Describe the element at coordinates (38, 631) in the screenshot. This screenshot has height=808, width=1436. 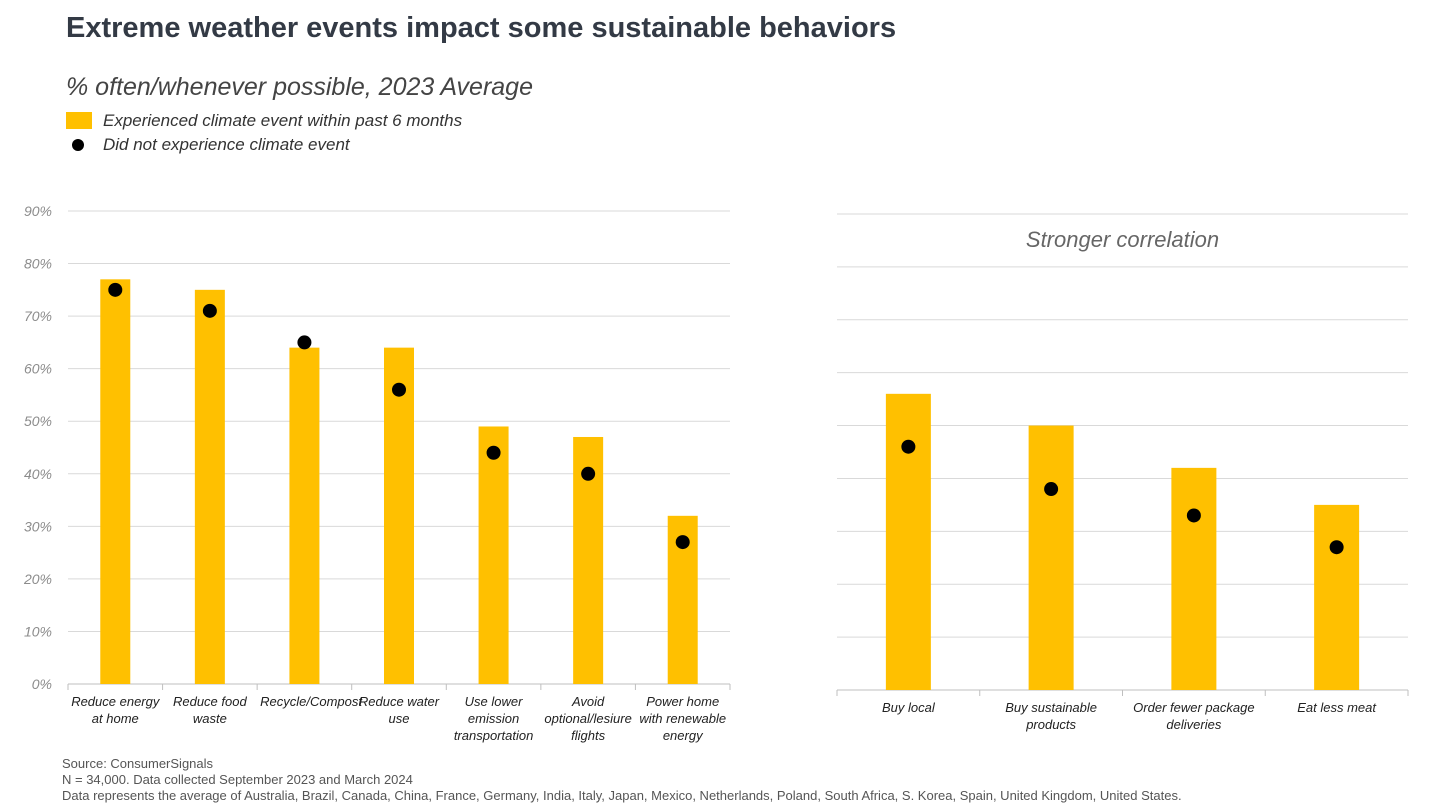
I see `y-tick-label: 10%` at that location.